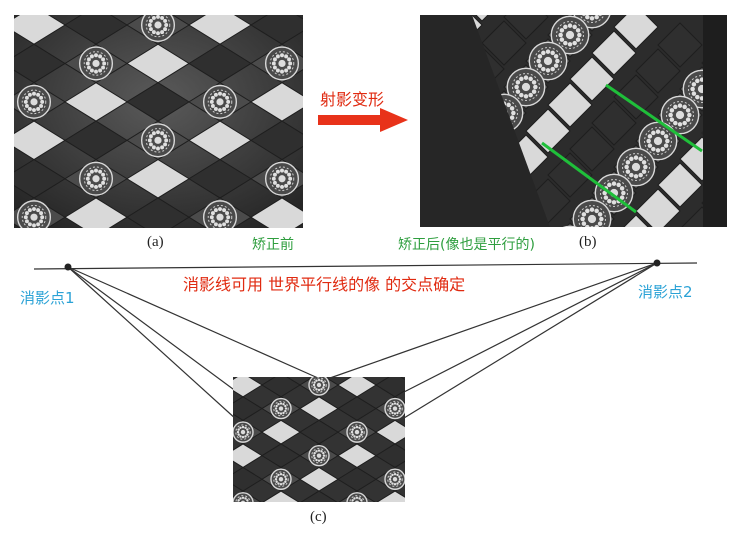 This screenshot has width=741, height=541. Describe the element at coordinates (657, 263) in the screenshot. I see `vanishing-point-2-dot` at that location.